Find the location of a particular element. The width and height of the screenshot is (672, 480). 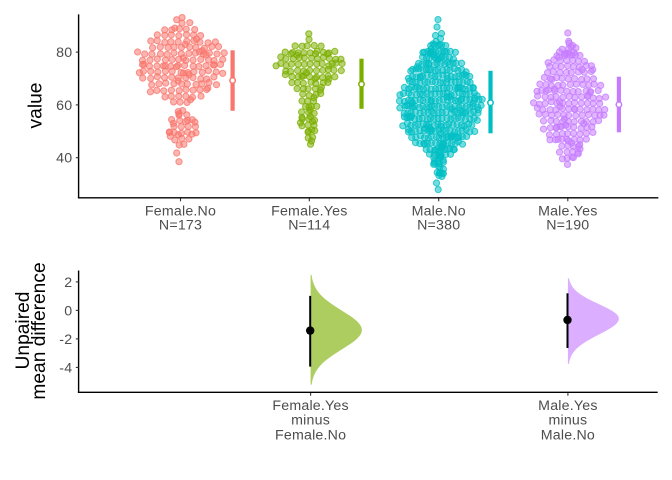

svg-text: 80 is located at coordinates (64, 53).